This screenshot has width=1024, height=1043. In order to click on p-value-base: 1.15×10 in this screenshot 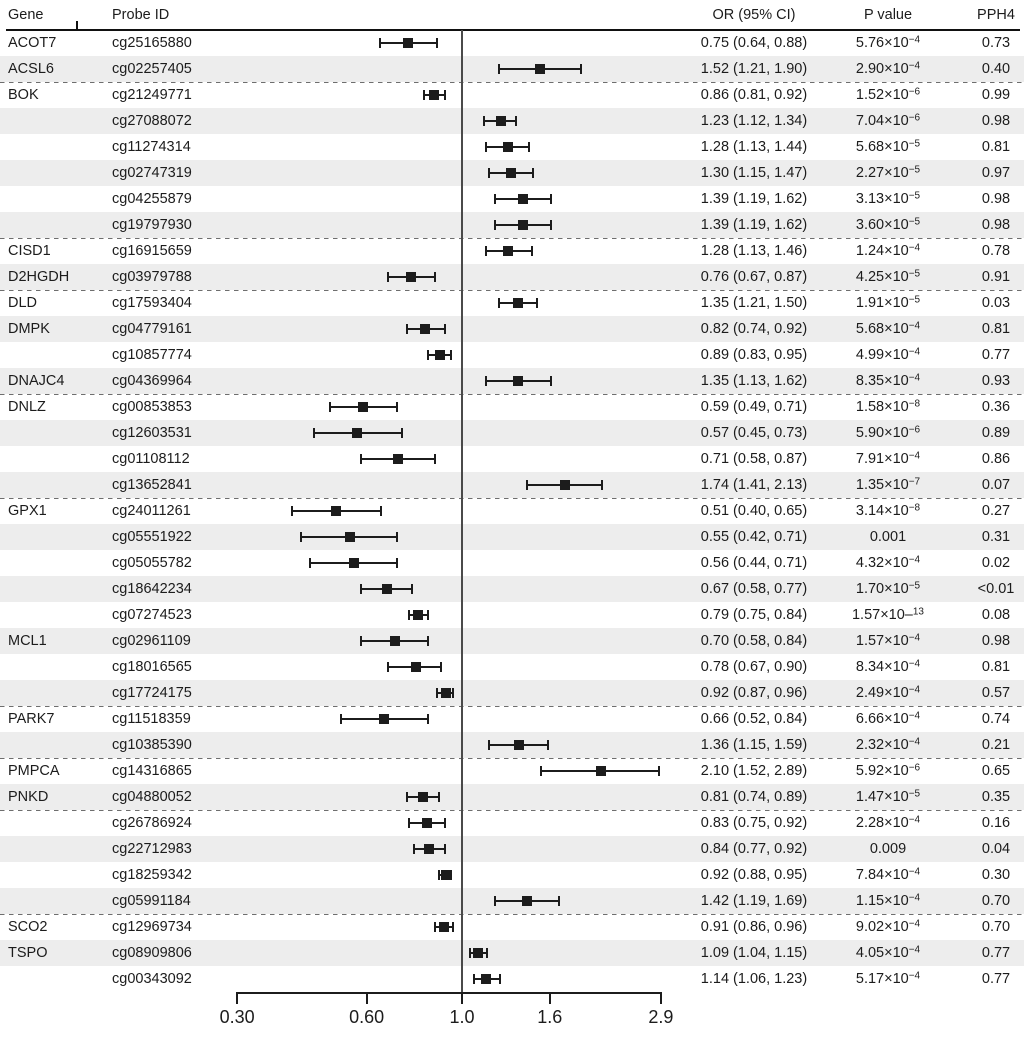, I will do `click(882, 901)`.